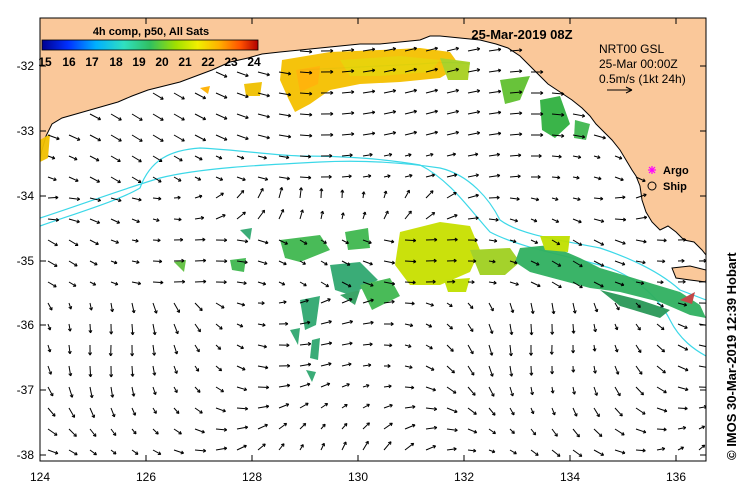  What do you see at coordinates (162, 62) in the screenshot?
I see `colorbar-tick: 20` at bounding box center [162, 62].